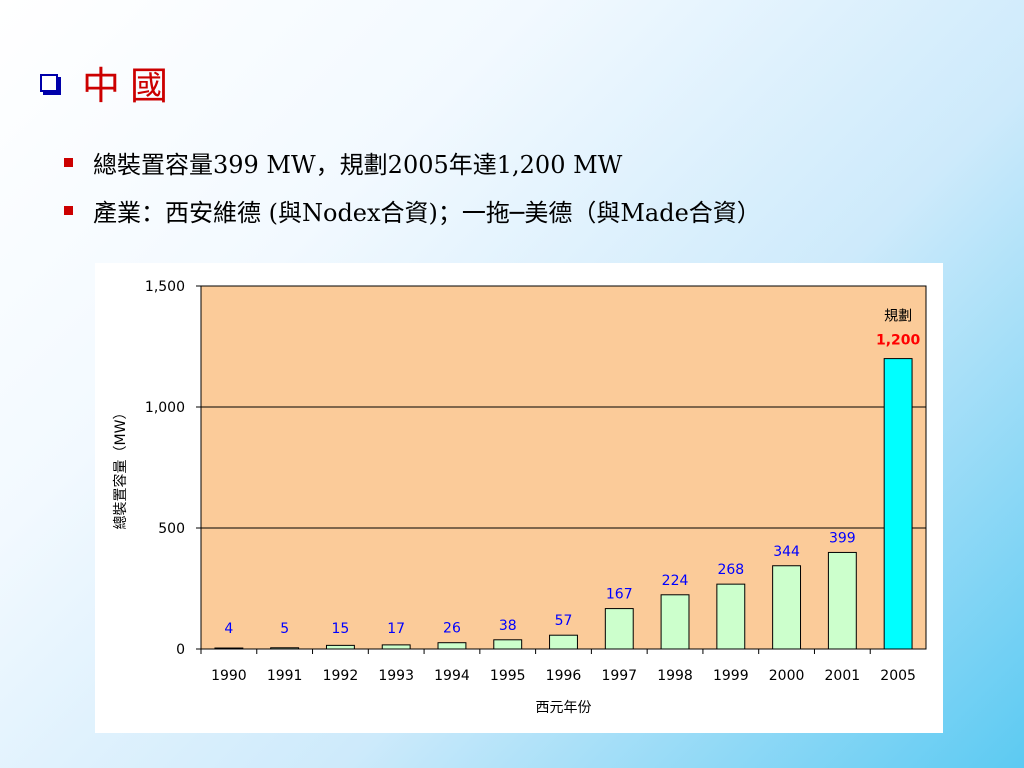 The image size is (1024, 768). Describe the element at coordinates (228, 629) in the screenshot. I see `data-label-1990: 4` at that location.